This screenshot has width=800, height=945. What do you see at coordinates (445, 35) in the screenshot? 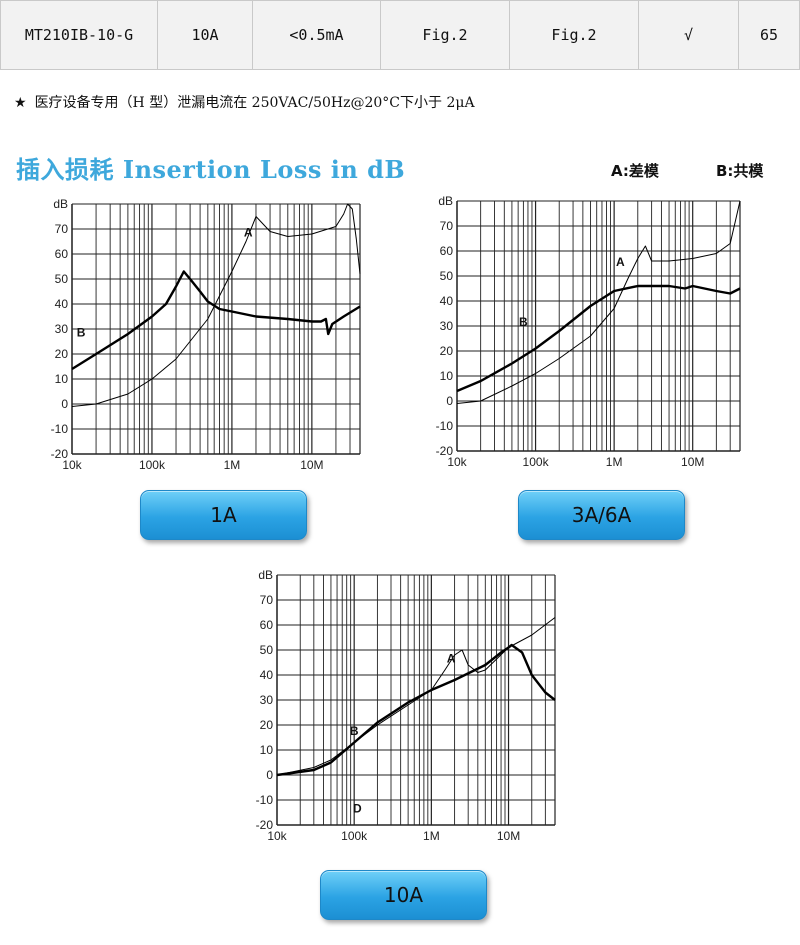
I see `fig-cell-1: Fig.2` at bounding box center [445, 35].